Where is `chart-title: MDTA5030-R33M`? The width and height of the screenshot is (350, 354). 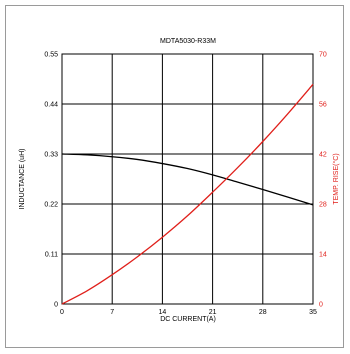
chart-title: MDTA5030-R33M is located at coordinates (188, 41).